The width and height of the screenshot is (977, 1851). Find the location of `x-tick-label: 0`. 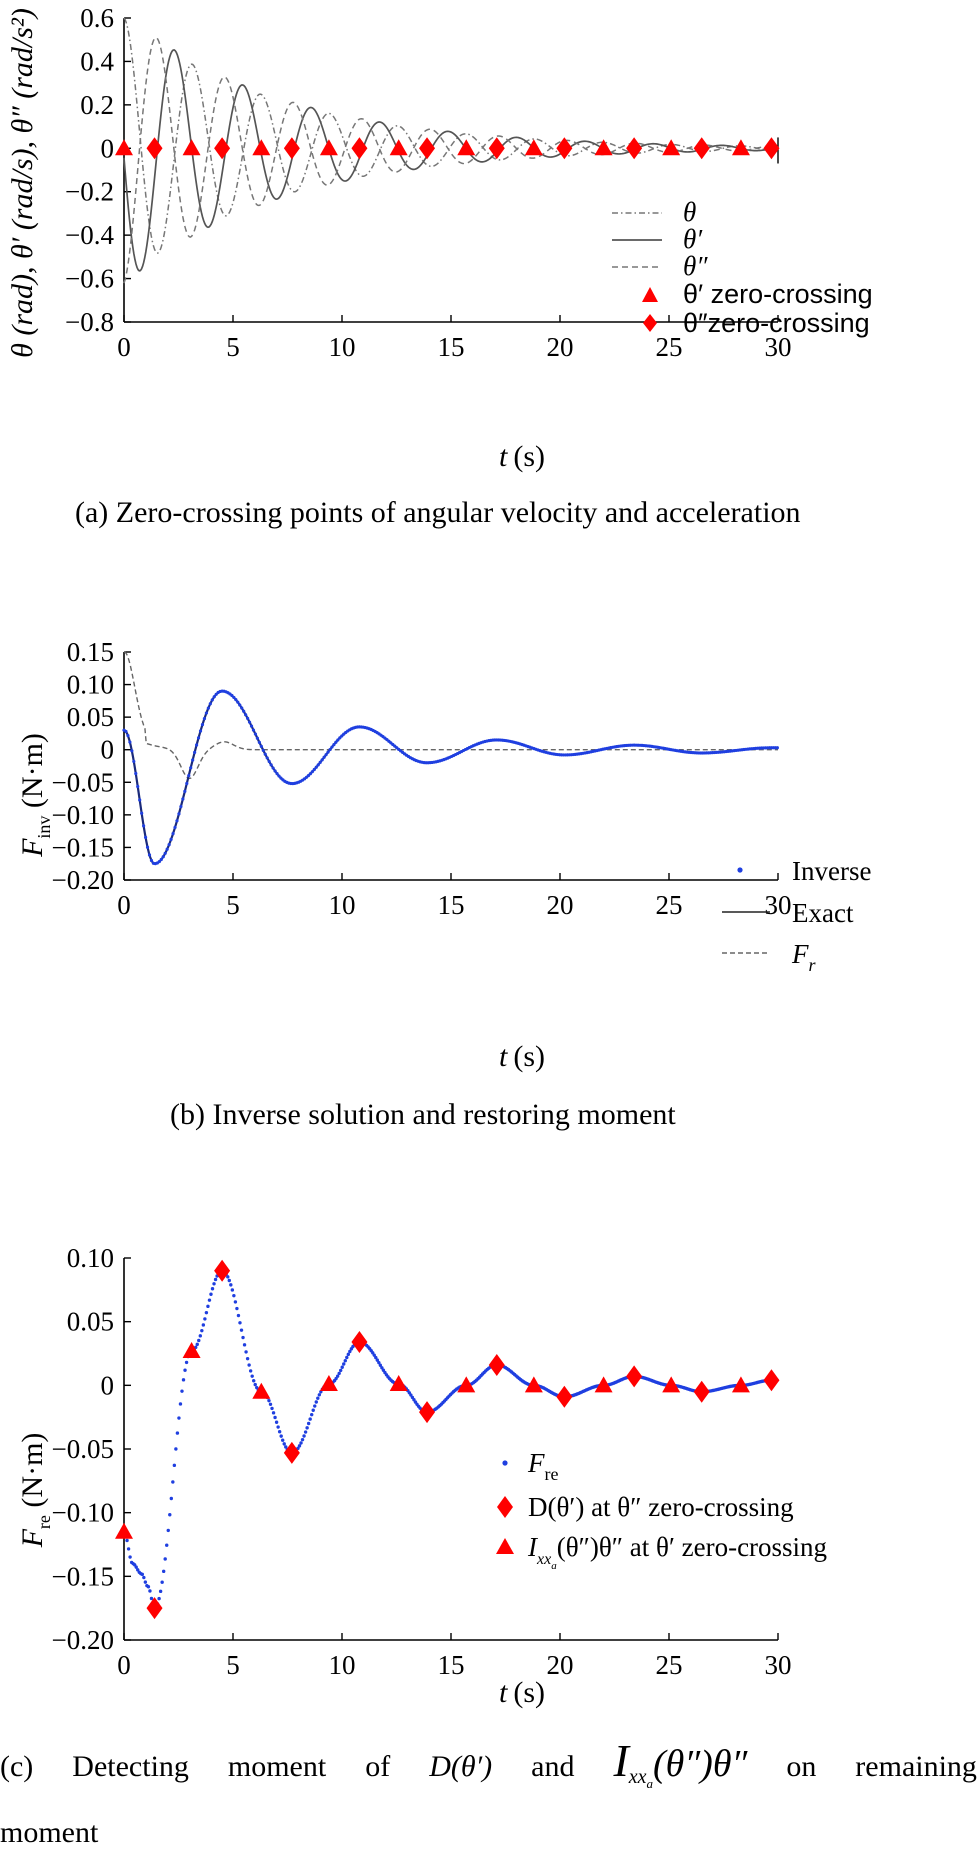

x-tick-label: 0 is located at coordinates (124, 905).